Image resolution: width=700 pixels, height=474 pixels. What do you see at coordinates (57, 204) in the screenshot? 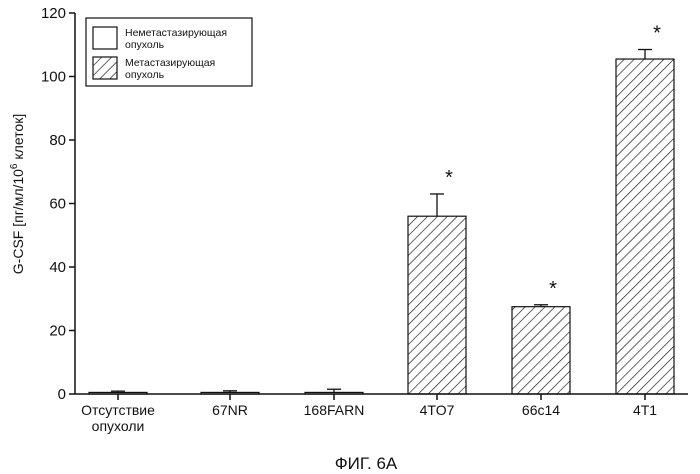
I see `y-tick-label: 60` at bounding box center [57, 204].